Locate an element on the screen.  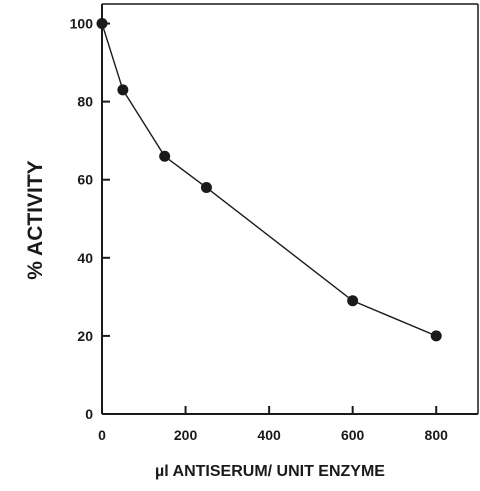
x-axis-title: µl ANTISERUM/ UNIT ENZYME is located at coordinates (270, 471).